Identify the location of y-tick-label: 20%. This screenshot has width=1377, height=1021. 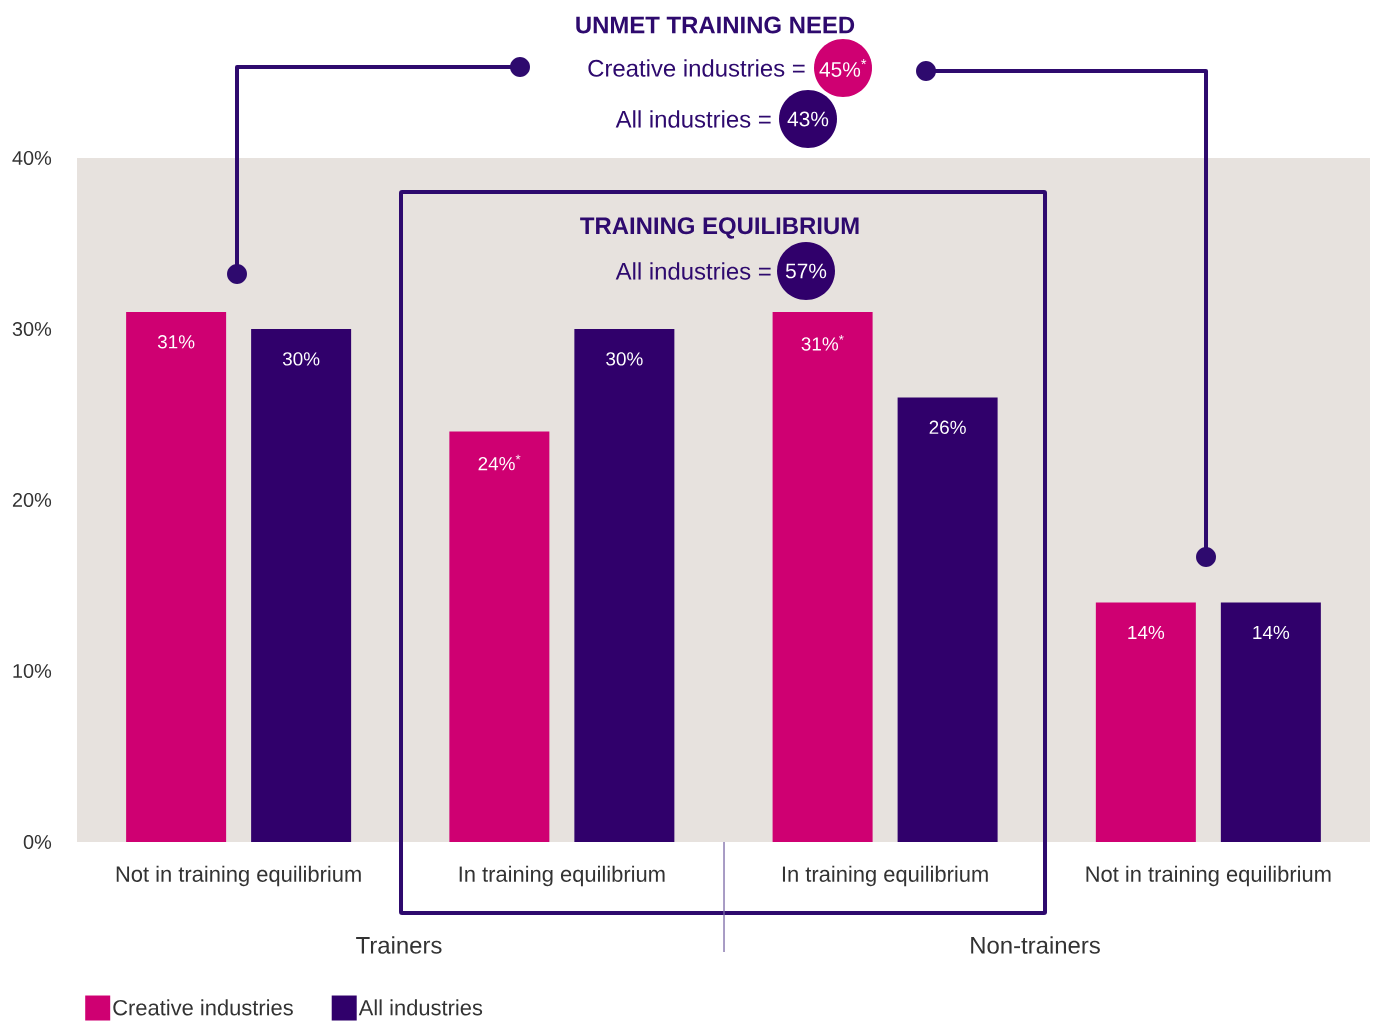
(32, 500).